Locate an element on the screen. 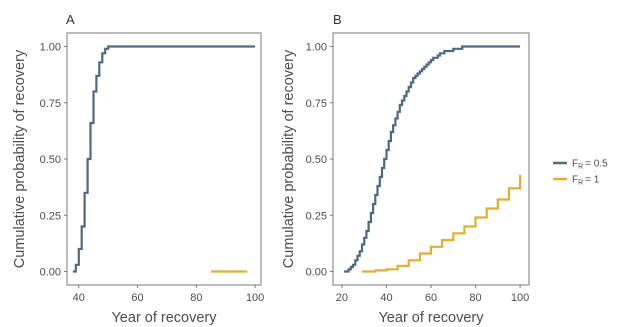  legend-label: FR = 1 is located at coordinates (586, 181).